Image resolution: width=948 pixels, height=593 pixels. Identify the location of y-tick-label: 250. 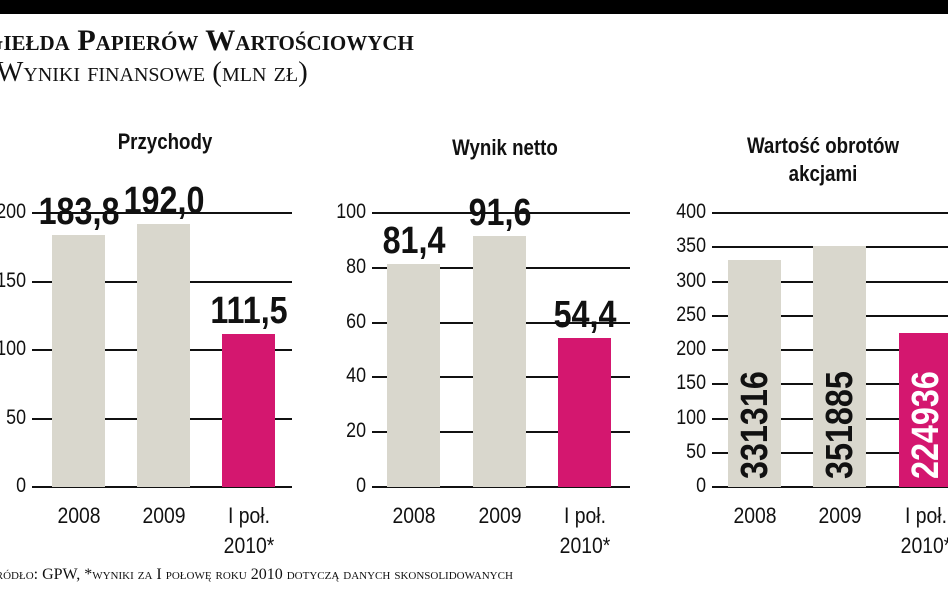
(691, 314).